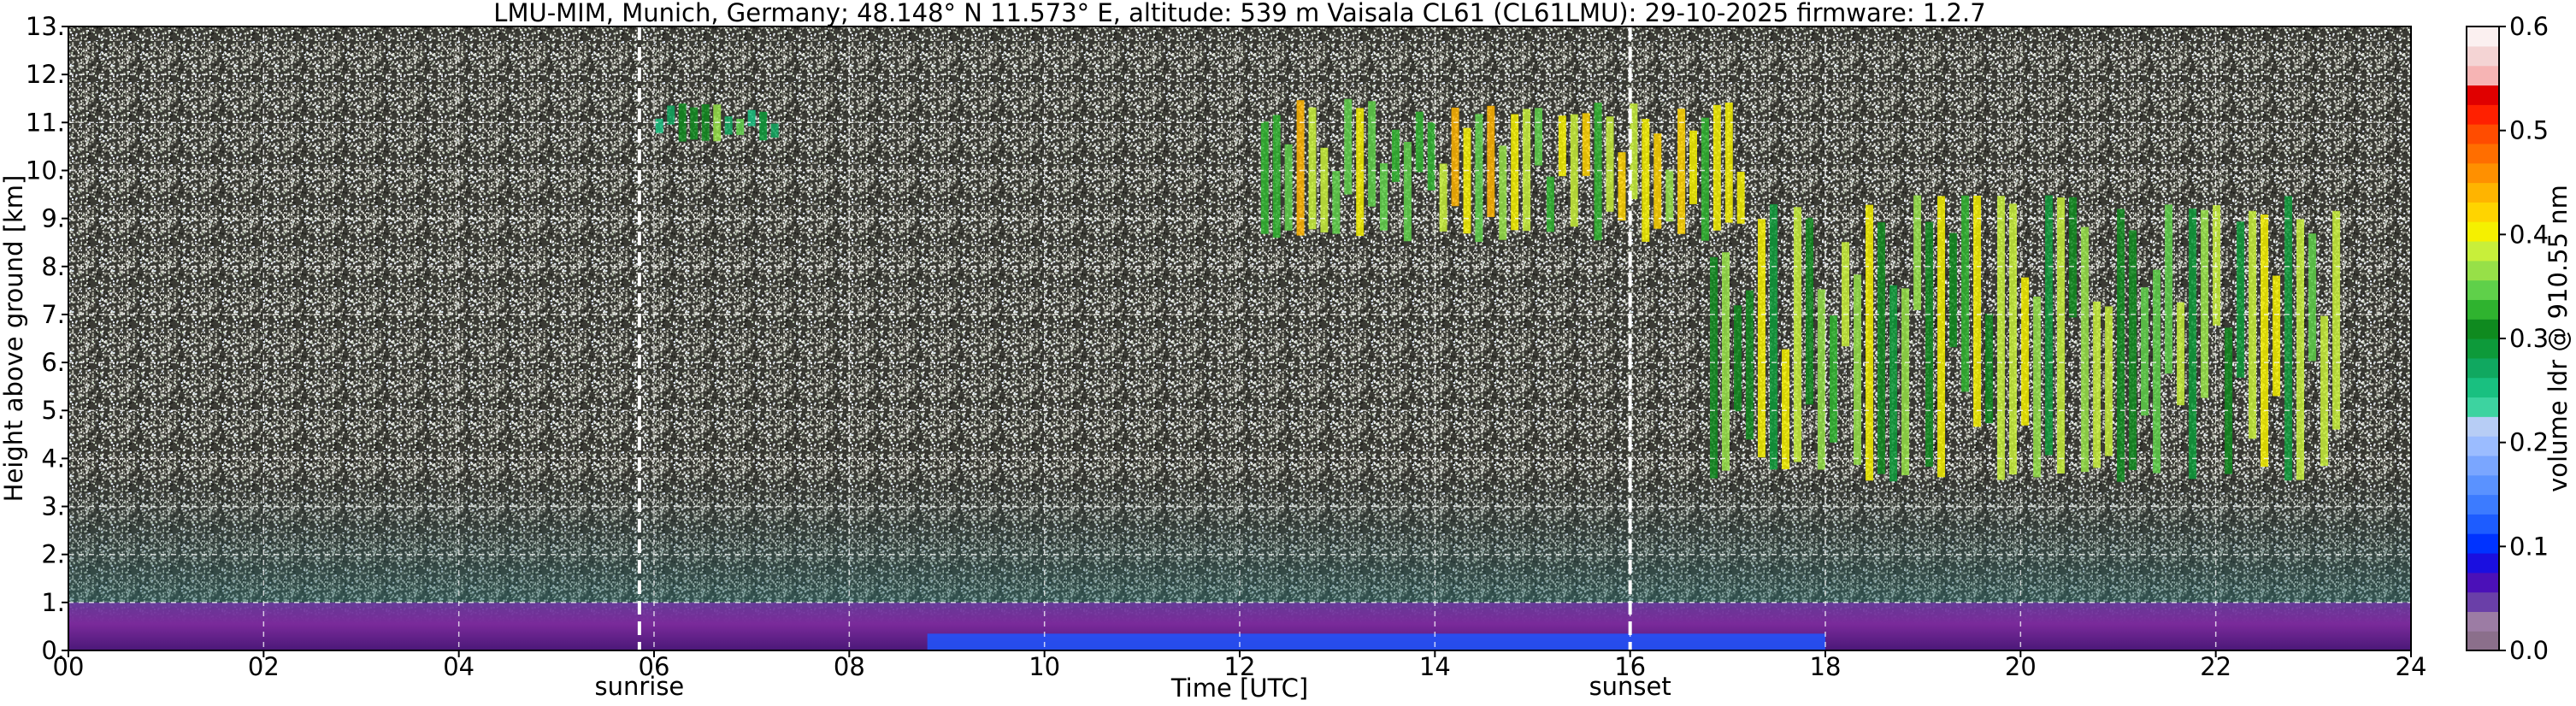 The height and width of the screenshot is (706, 2576). What do you see at coordinates (1630, 686) in the screenshot?
I see `sunset-label: sunset` at bounding box center [1630, 686].